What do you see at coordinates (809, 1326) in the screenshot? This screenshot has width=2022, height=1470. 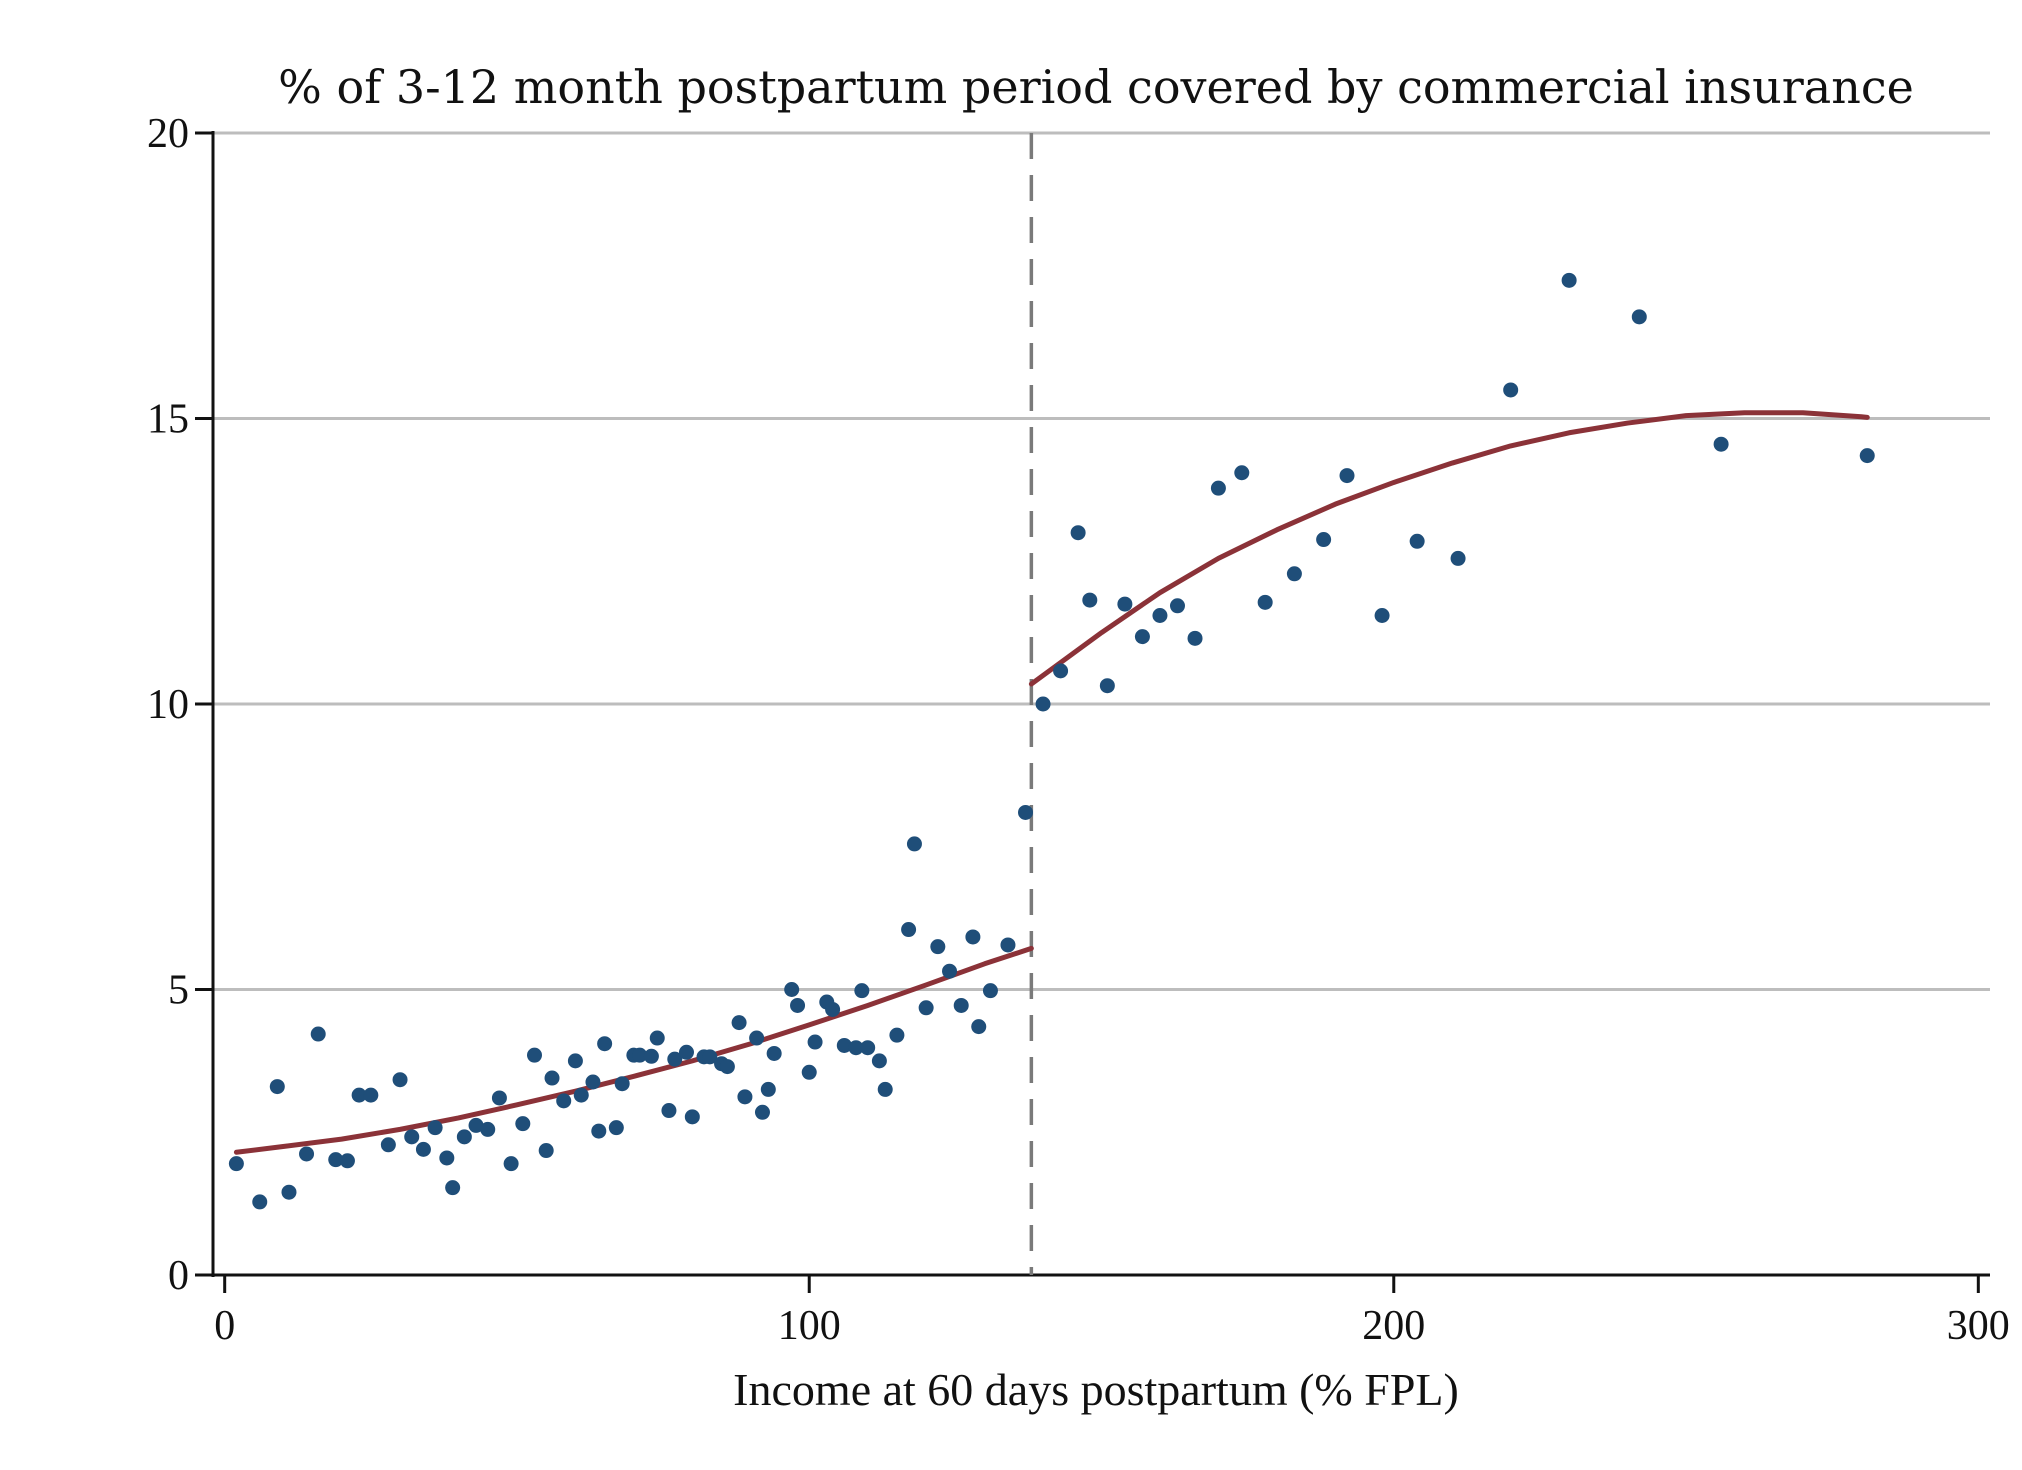 I see `x-tick-label-100: 100` at bounding box center [809, 1326].